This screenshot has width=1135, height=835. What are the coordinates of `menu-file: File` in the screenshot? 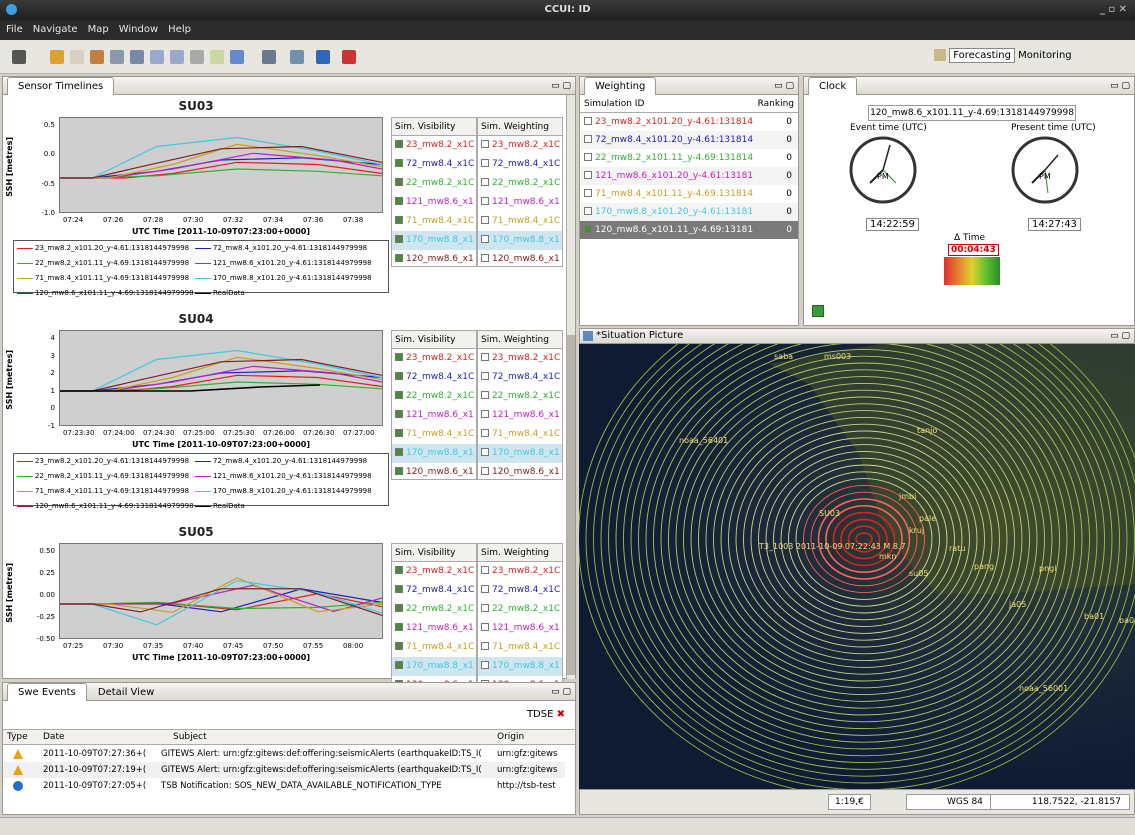 It's located at (14, 29).